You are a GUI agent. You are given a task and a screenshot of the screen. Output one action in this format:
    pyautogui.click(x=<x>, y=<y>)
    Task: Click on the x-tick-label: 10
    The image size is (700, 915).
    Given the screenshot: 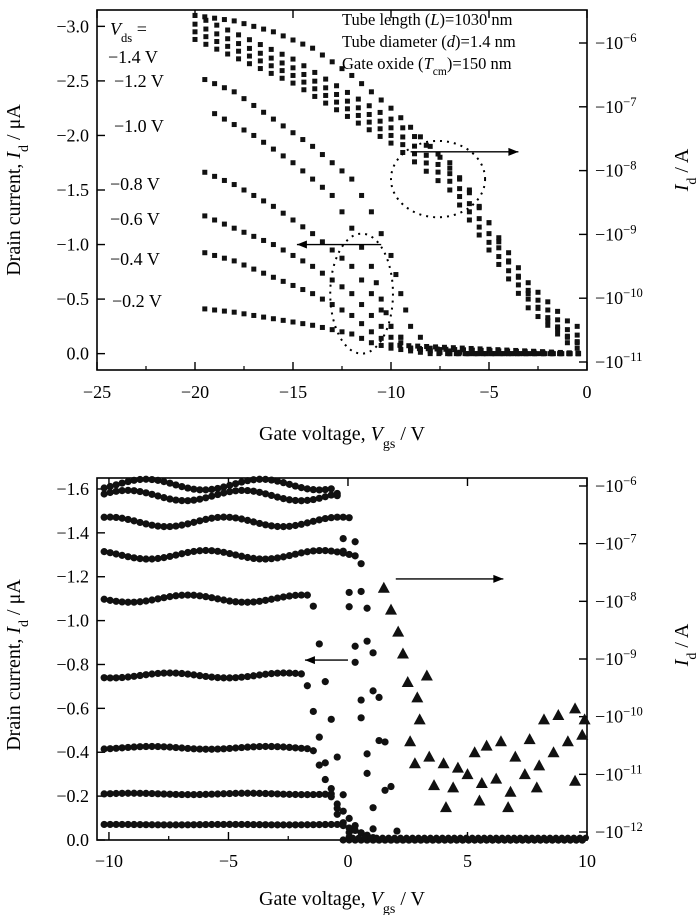 What is the action you would take?
    pyautogui.click(x=587, y=861)
    